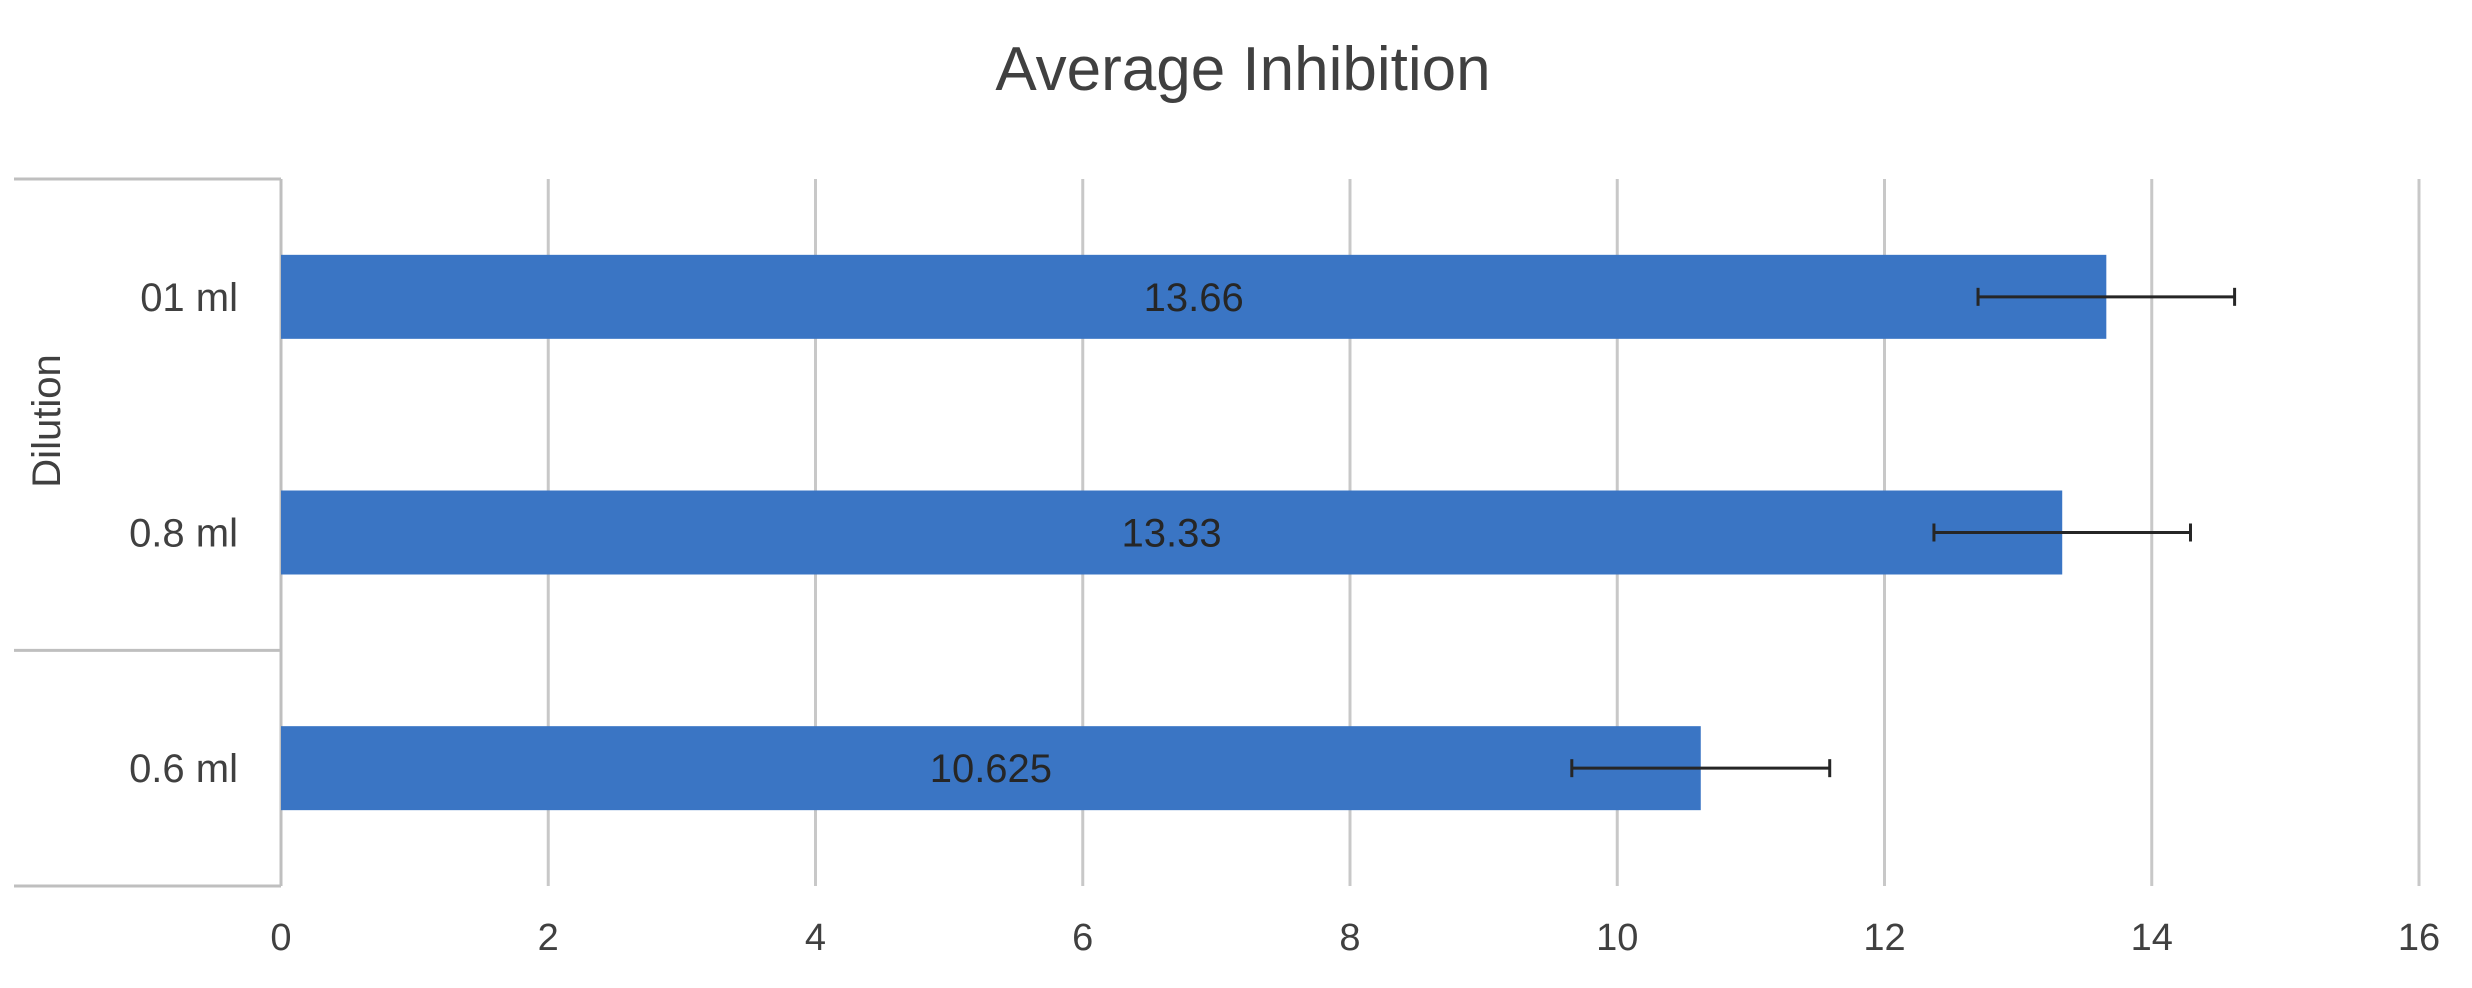 This screenshot has height=988, width=2472. I want to click on x-tick-label-12: 12, so click(1884, 938).